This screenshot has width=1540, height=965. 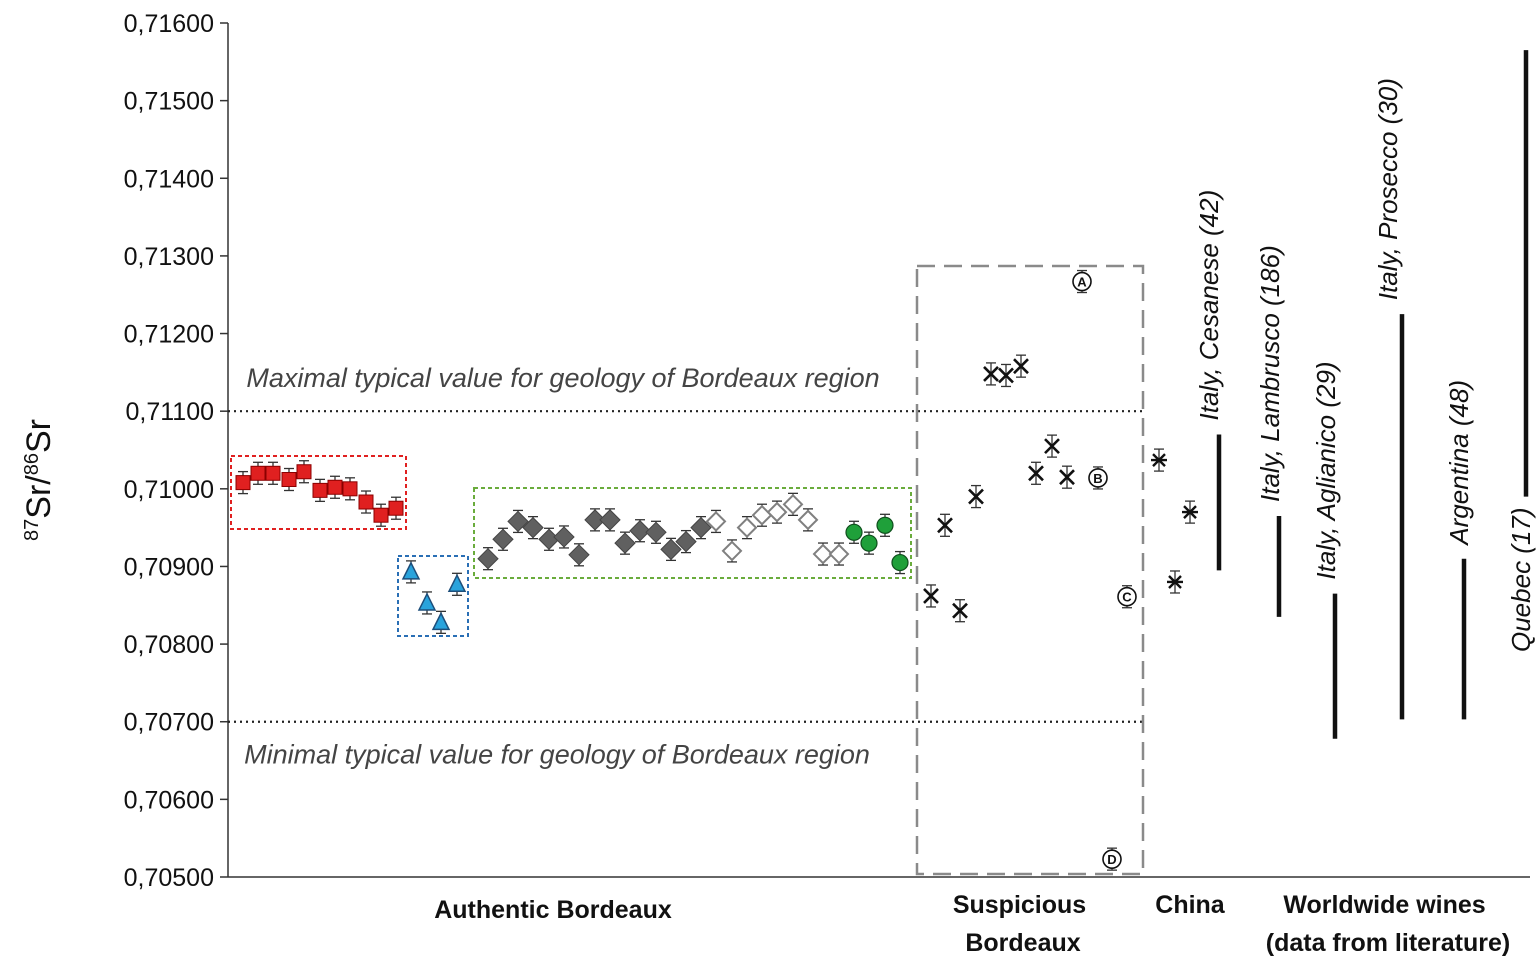 What do you see at coordinates (169, 179) in the screenshot?
I see `y-tick-label: 0,71400` at bounding box center [169, 179].